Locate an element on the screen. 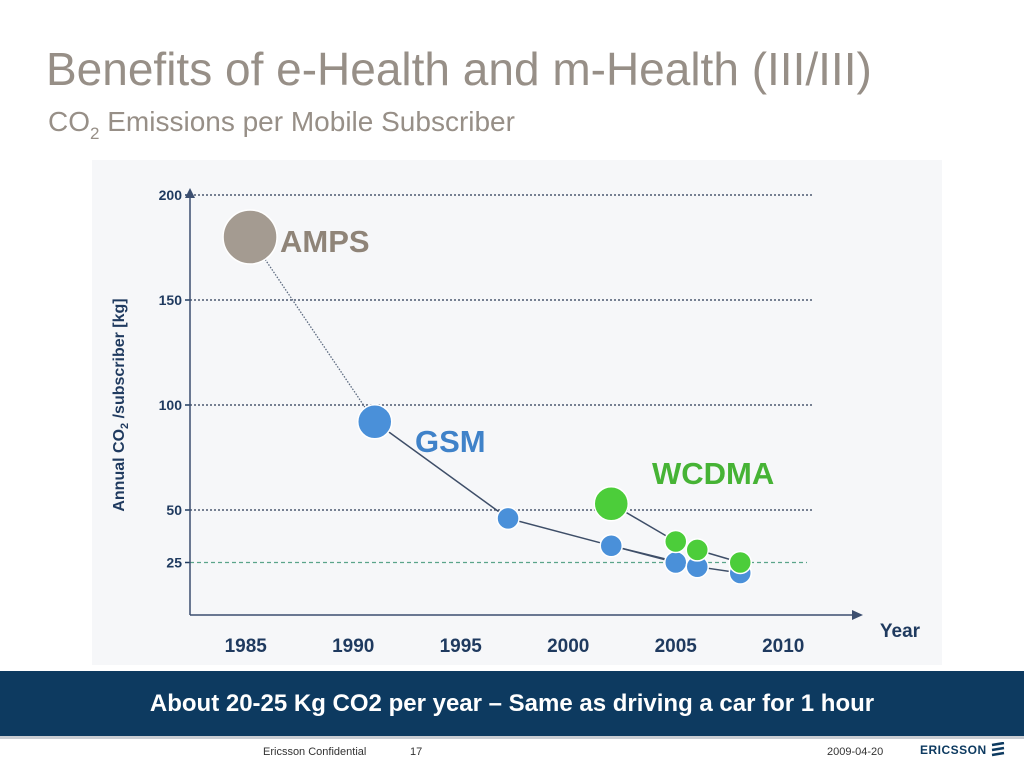 This screenshot has height=768, width=1024. x-tick-label: 2000 is located at coordinates (568, 646).